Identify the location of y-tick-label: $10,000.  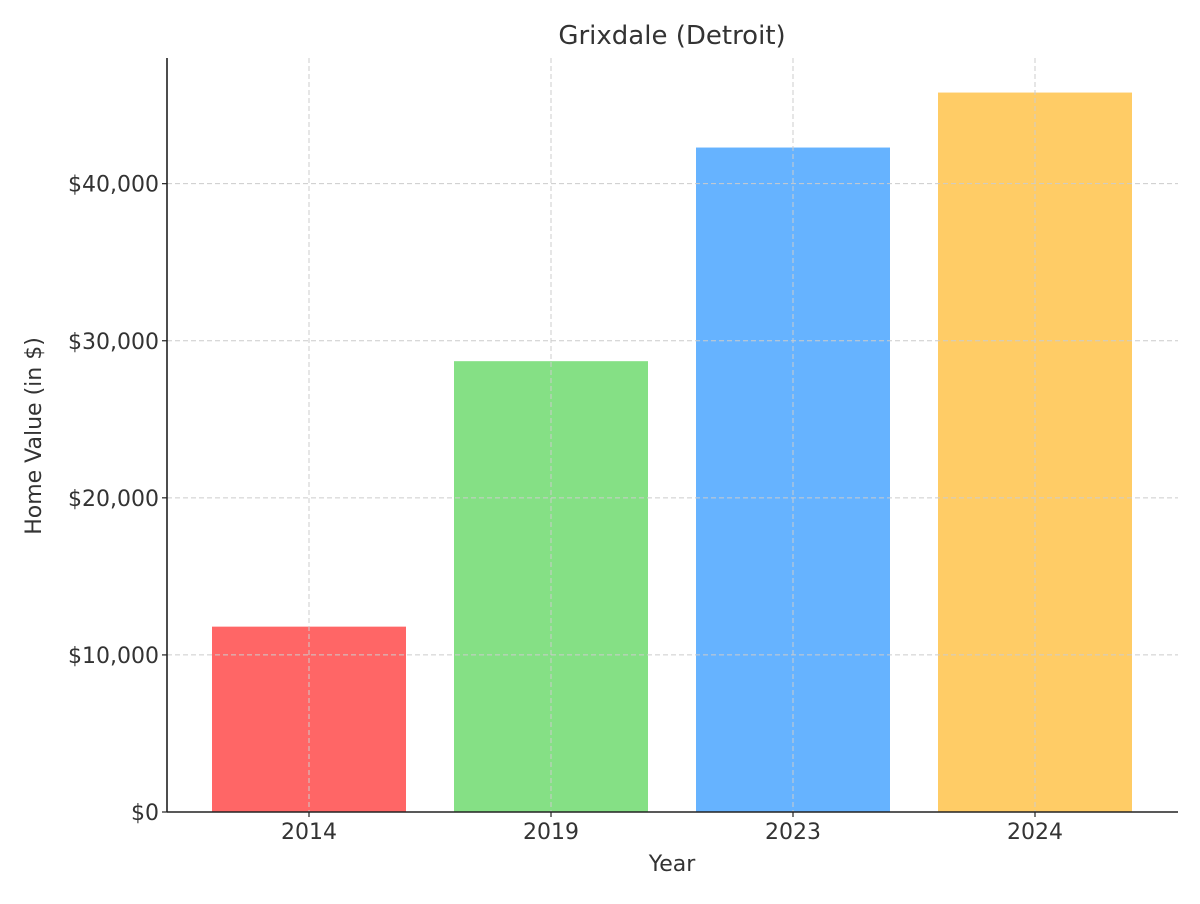
(113, 656).